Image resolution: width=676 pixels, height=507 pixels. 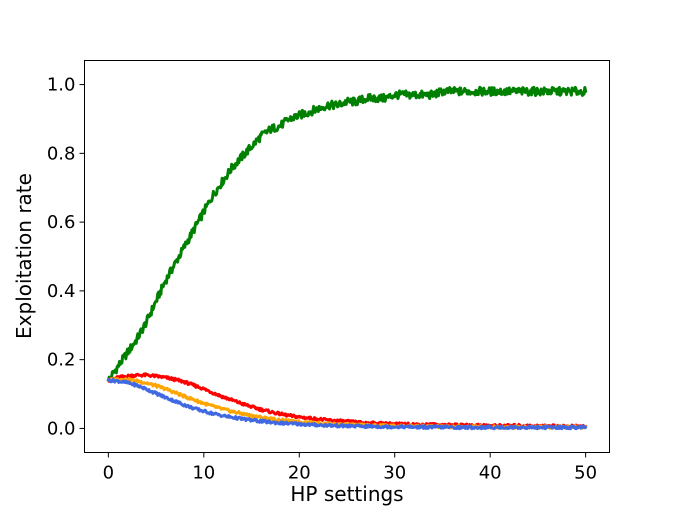 What do you see at coordinates (61, 428) in the screenshot?
I see `y-tick-label: 0.0` at bounding box center [61, 428].